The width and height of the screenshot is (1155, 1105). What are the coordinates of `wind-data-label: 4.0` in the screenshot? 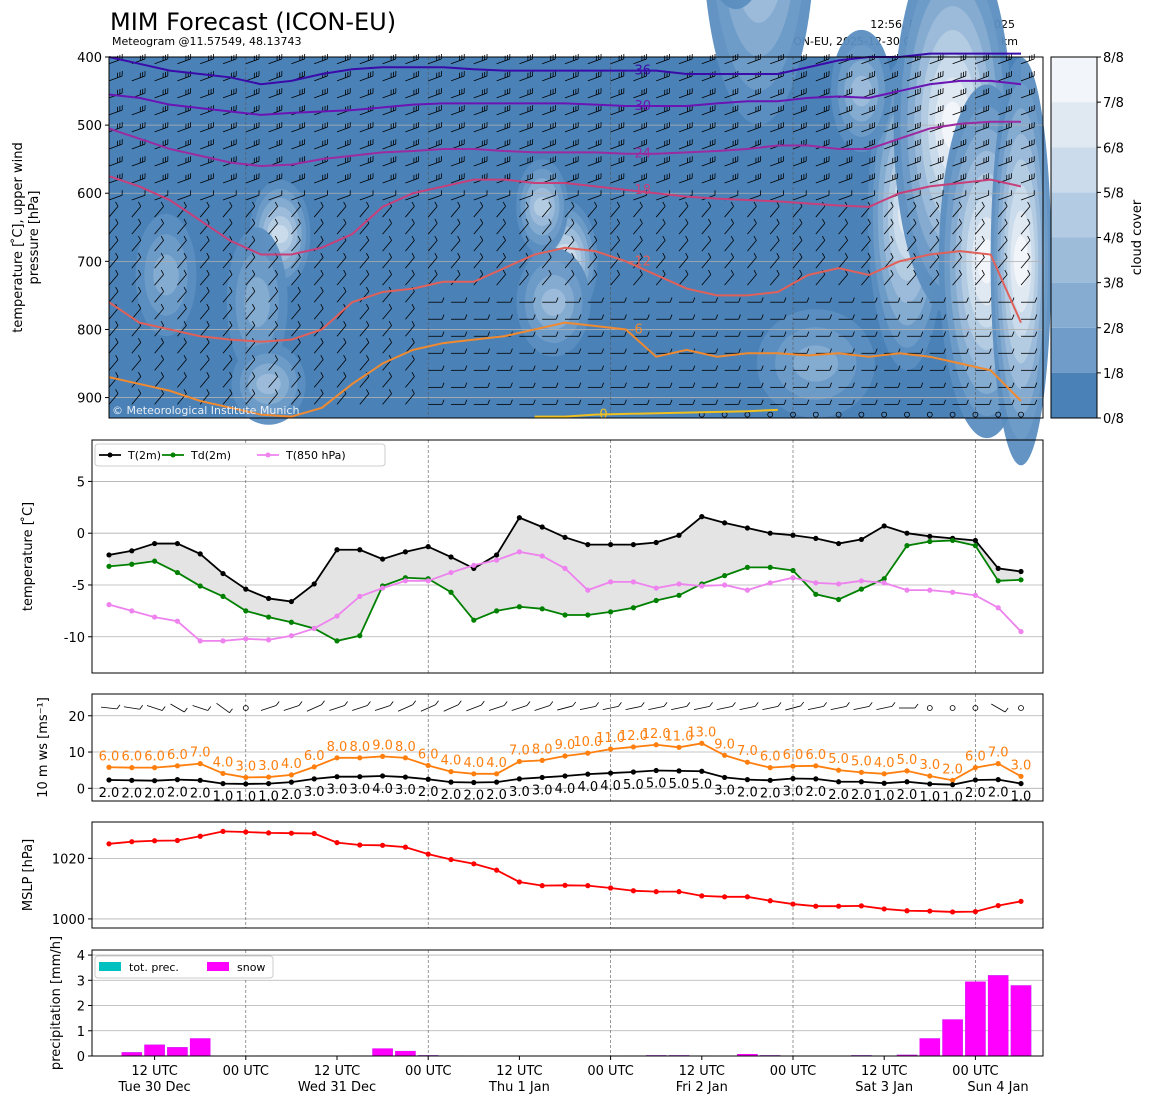 It's located at (382, 789).